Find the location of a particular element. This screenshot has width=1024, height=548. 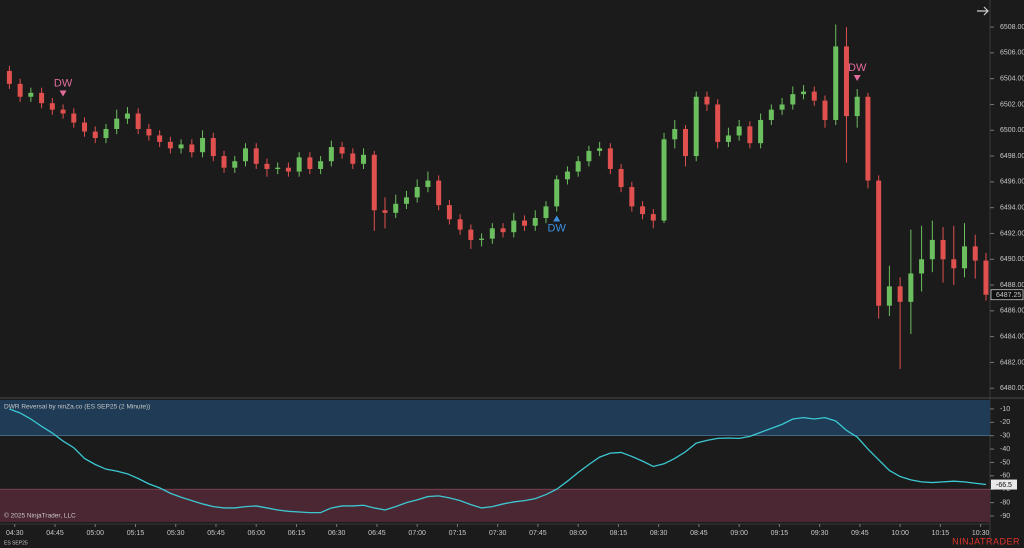

x-tick-label: 08:30 is located at coordinates (659, 533).